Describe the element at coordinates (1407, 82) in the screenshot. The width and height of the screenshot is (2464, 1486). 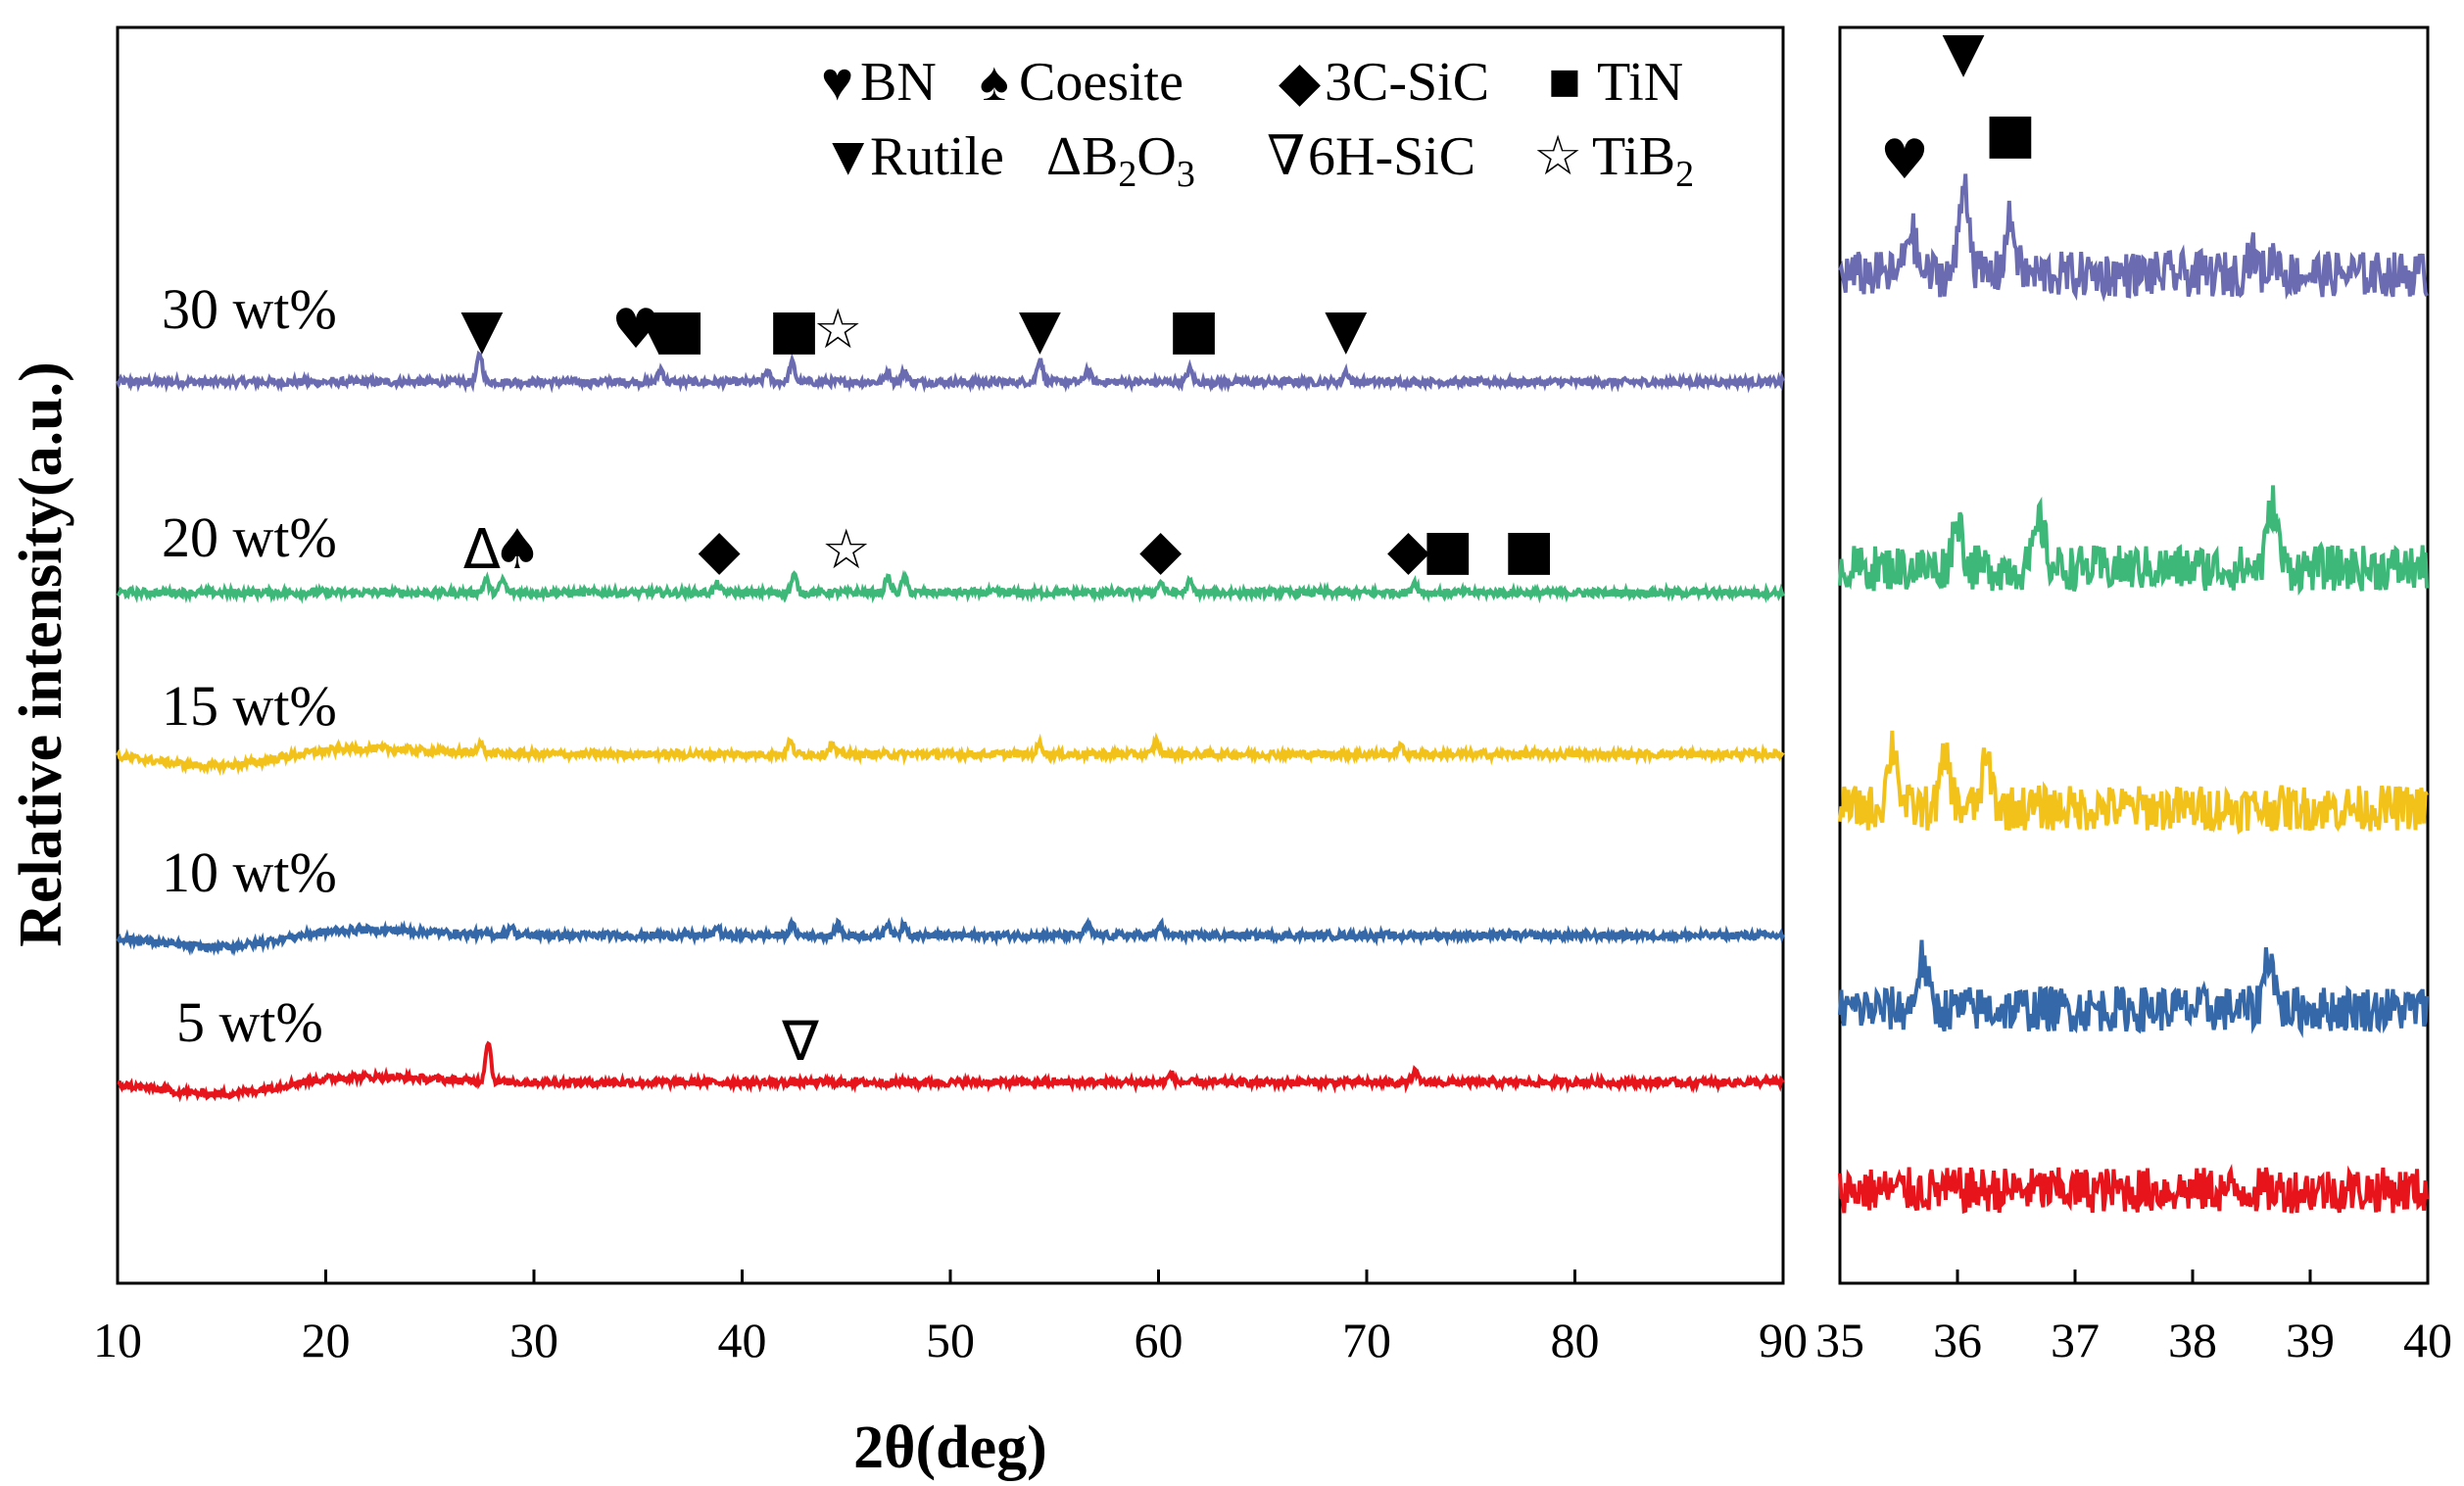
I see `legend-label-3c-sic: 3C-SiC` at that location.